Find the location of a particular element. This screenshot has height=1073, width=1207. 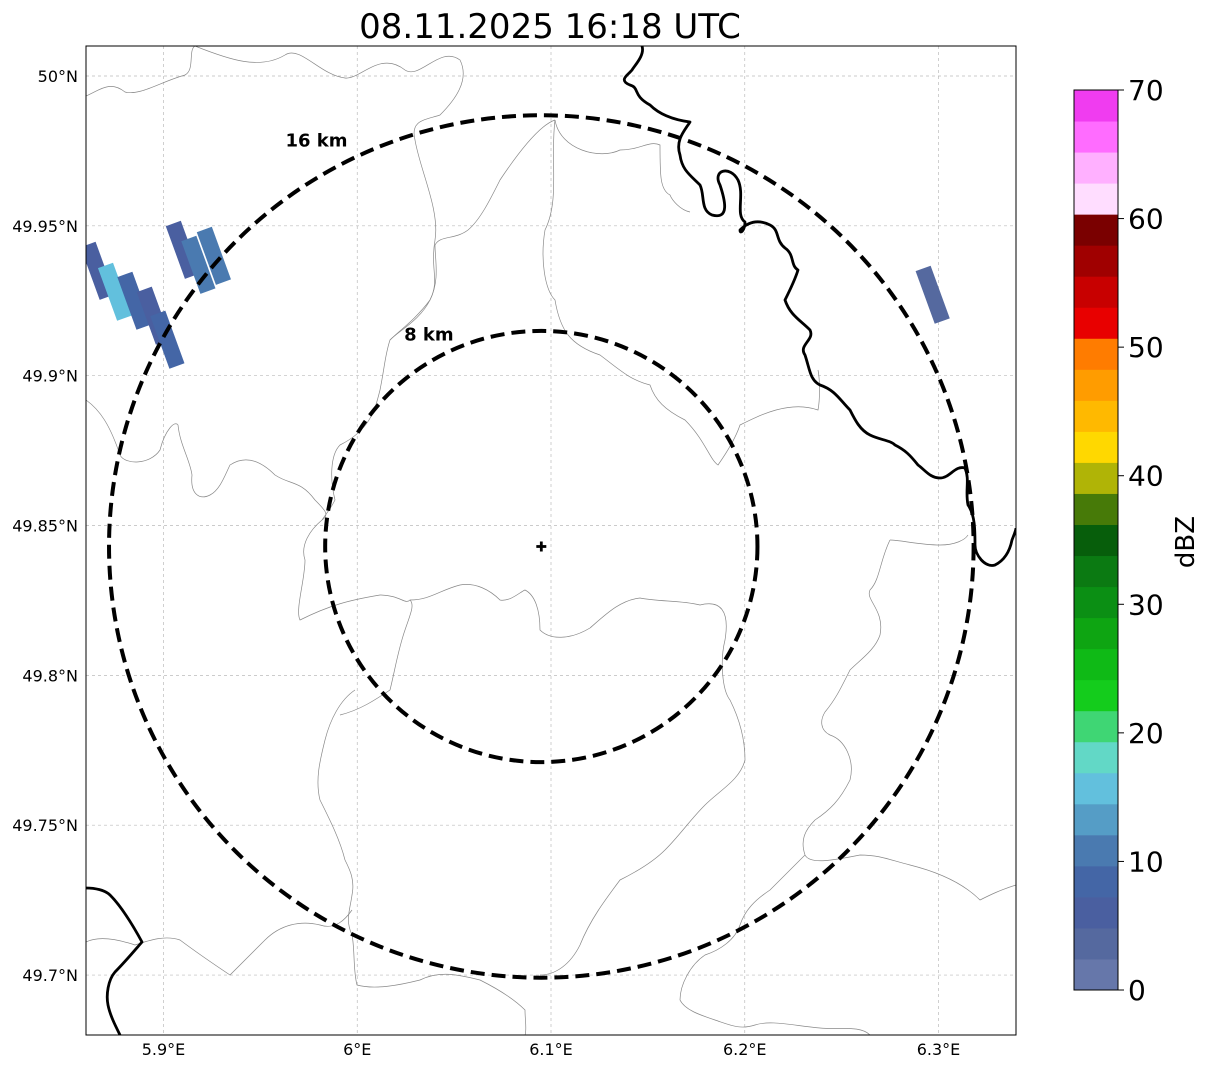

lat-tick-label: 49.9°N is located at coordinates (50, 376).